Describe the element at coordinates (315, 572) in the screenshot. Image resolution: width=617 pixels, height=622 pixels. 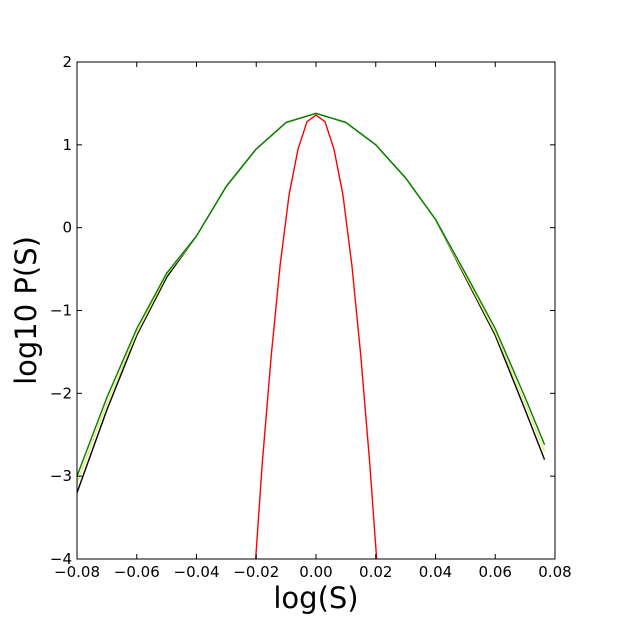
I see `x-tick-label: 0.00` at that location.